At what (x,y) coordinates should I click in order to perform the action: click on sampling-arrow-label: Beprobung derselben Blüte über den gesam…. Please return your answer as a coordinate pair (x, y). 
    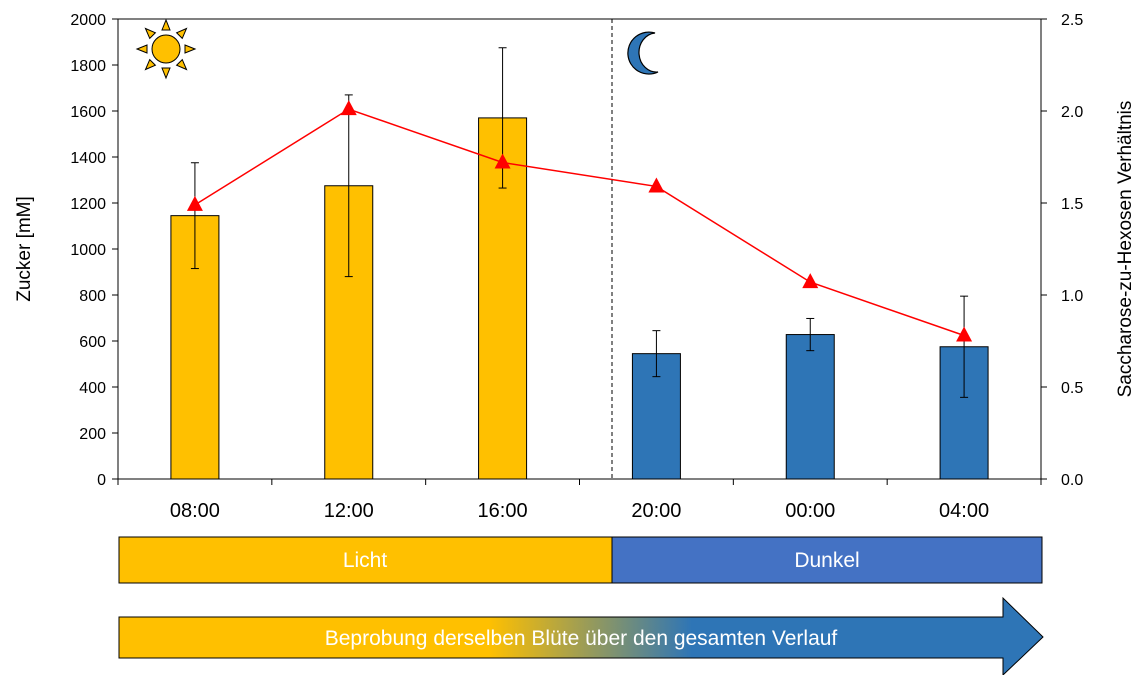
    Looking at the image, I should click on (581, 638).